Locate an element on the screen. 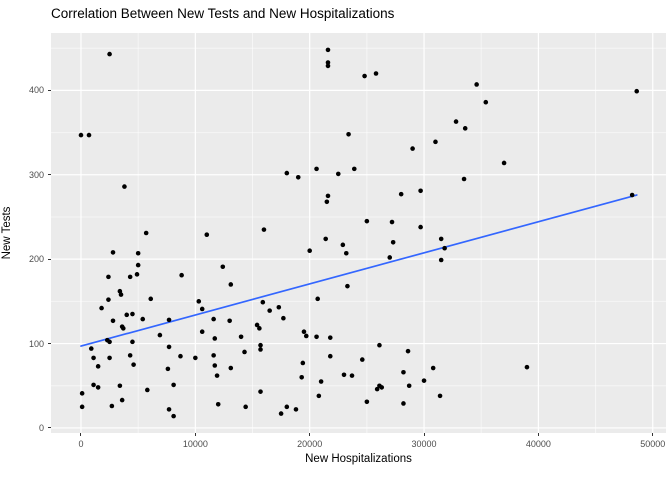 This screenshot has width=672, height=480. y-tick-label: 200 is located at coordinates (36, 259).